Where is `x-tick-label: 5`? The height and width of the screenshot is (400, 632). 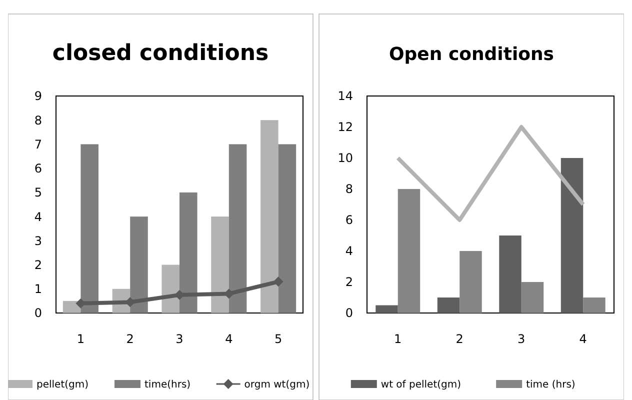 x-tick-label: 5 is located at coordinates (278, 339).